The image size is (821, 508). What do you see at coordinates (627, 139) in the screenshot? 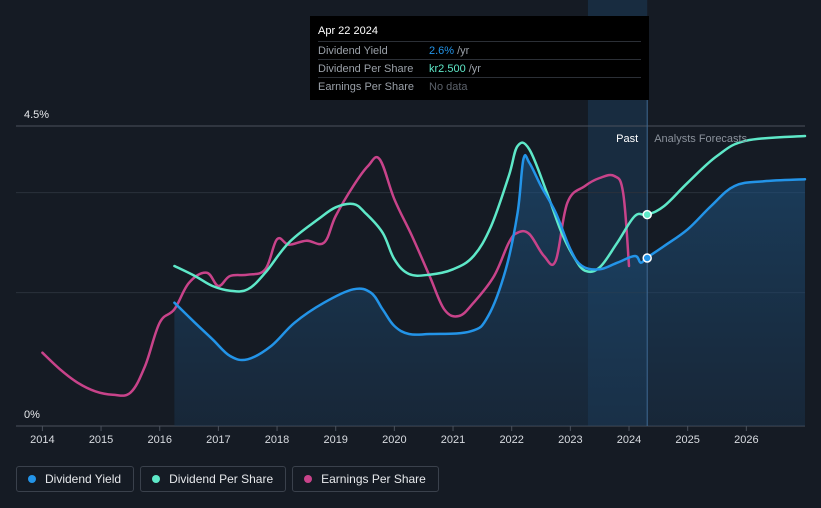
I see `past-region-label: Past` at bounding box center [627, 139].